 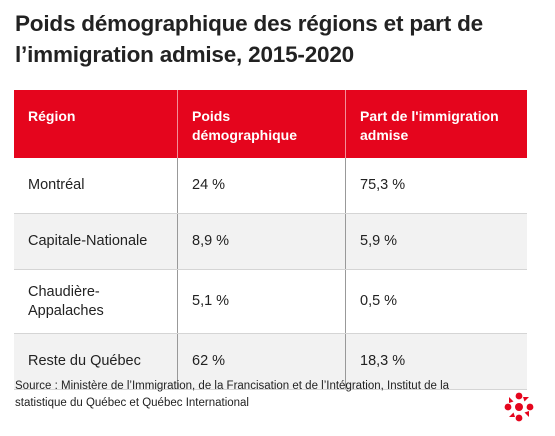 What do you see at coordinates (52, 116) in the screenshot?
I see `column-header-region: Région` at bounding box center [52, 116].